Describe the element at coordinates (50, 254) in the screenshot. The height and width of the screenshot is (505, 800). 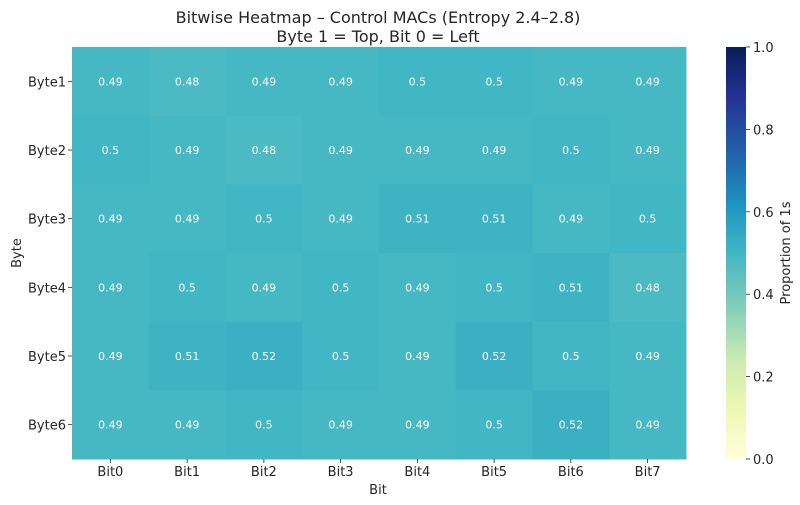
I see `y-tick-labels: Byte1 Byte2 Byte3 Byte4 Byte5 Byte6` at that location.